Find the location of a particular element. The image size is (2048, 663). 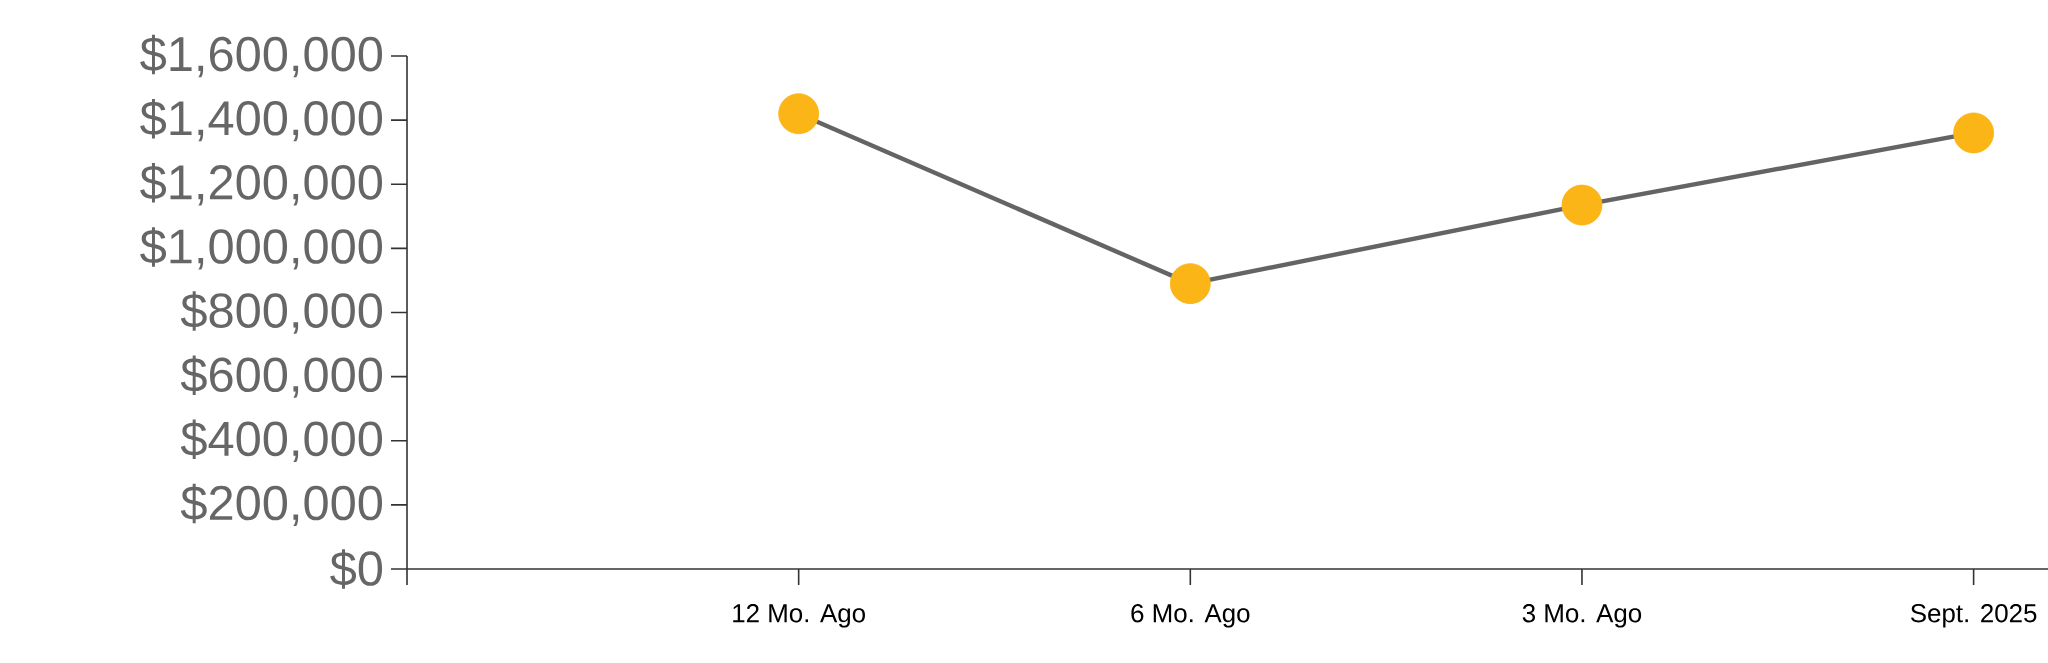

y-tick-label: $1,400,000 is located at coordinates (261, 120).